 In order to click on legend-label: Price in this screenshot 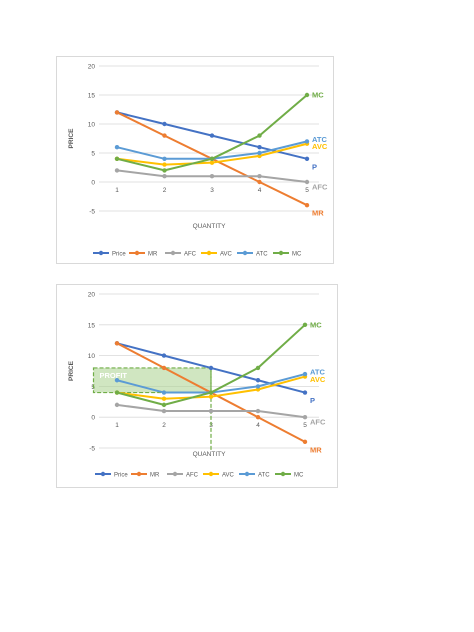, I will do `click(119, 254)`.